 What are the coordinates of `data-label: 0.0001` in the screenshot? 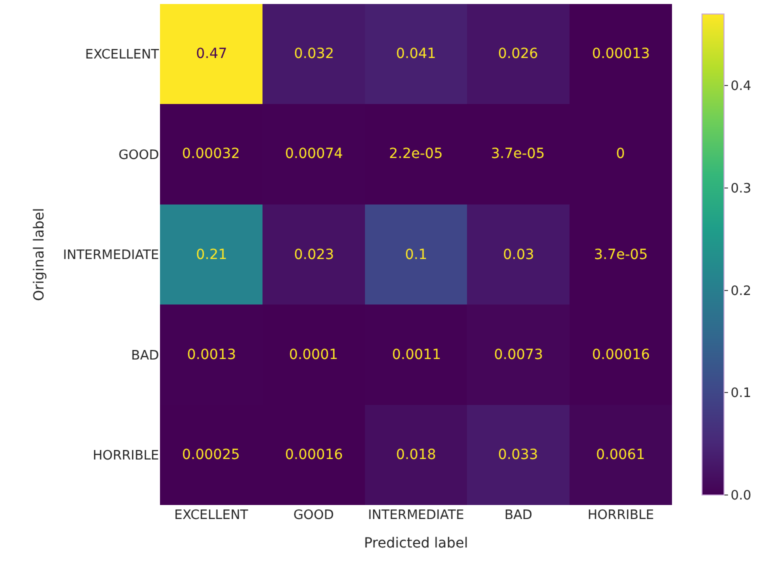 It's located at (313, 355).